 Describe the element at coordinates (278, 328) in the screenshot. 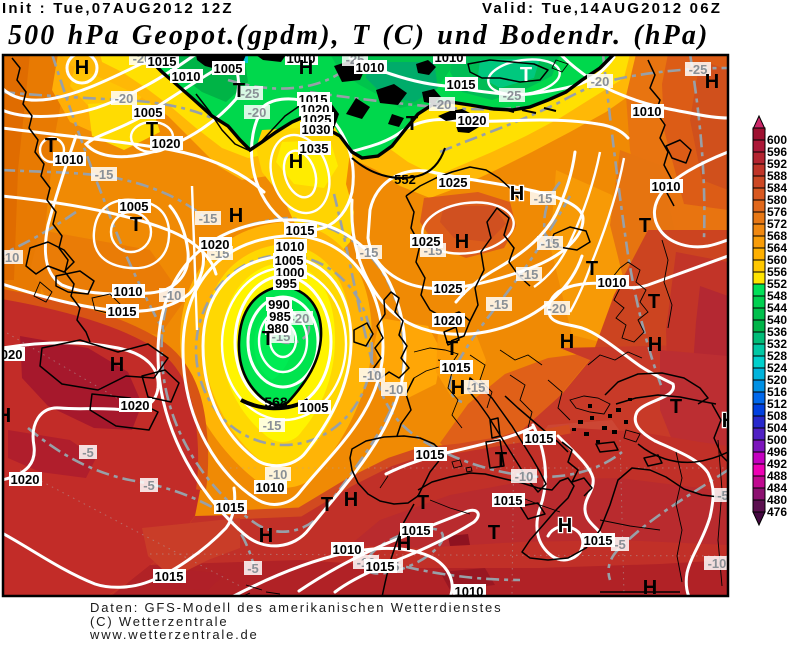

I see `svg-text: 980` at that location.